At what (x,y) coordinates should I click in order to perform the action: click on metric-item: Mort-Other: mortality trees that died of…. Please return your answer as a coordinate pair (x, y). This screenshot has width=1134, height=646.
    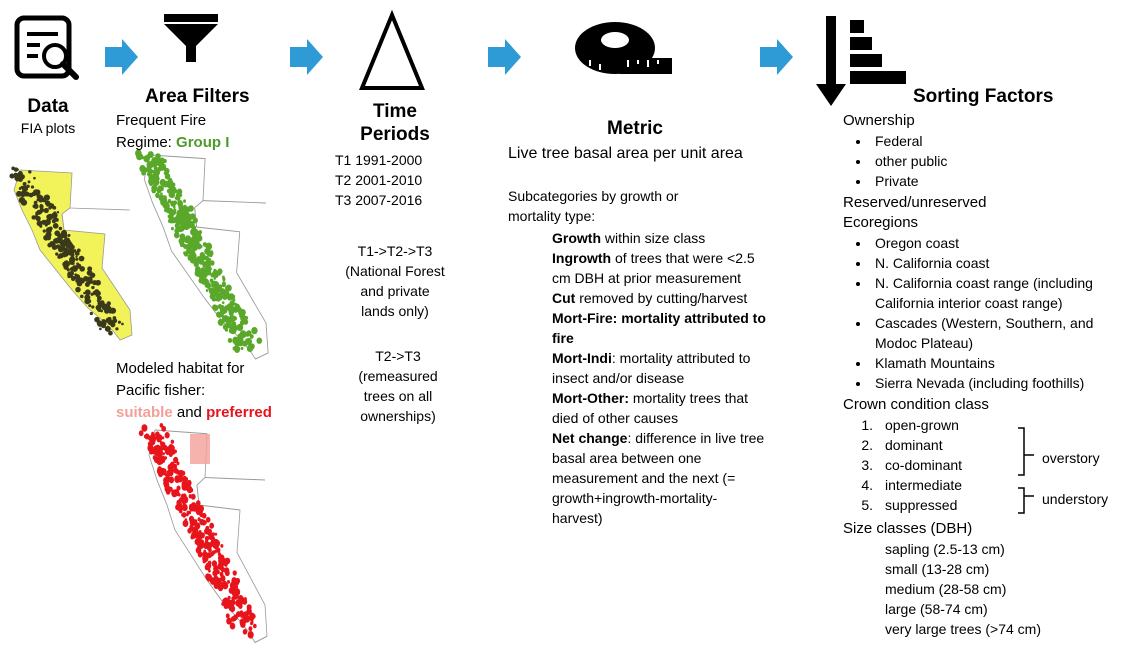
    Looking at the image, I should click on (659, 408).